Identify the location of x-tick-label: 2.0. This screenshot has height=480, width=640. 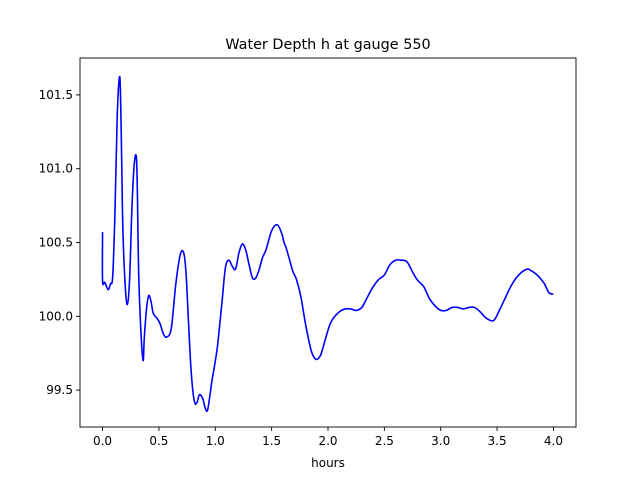
(327, 441).